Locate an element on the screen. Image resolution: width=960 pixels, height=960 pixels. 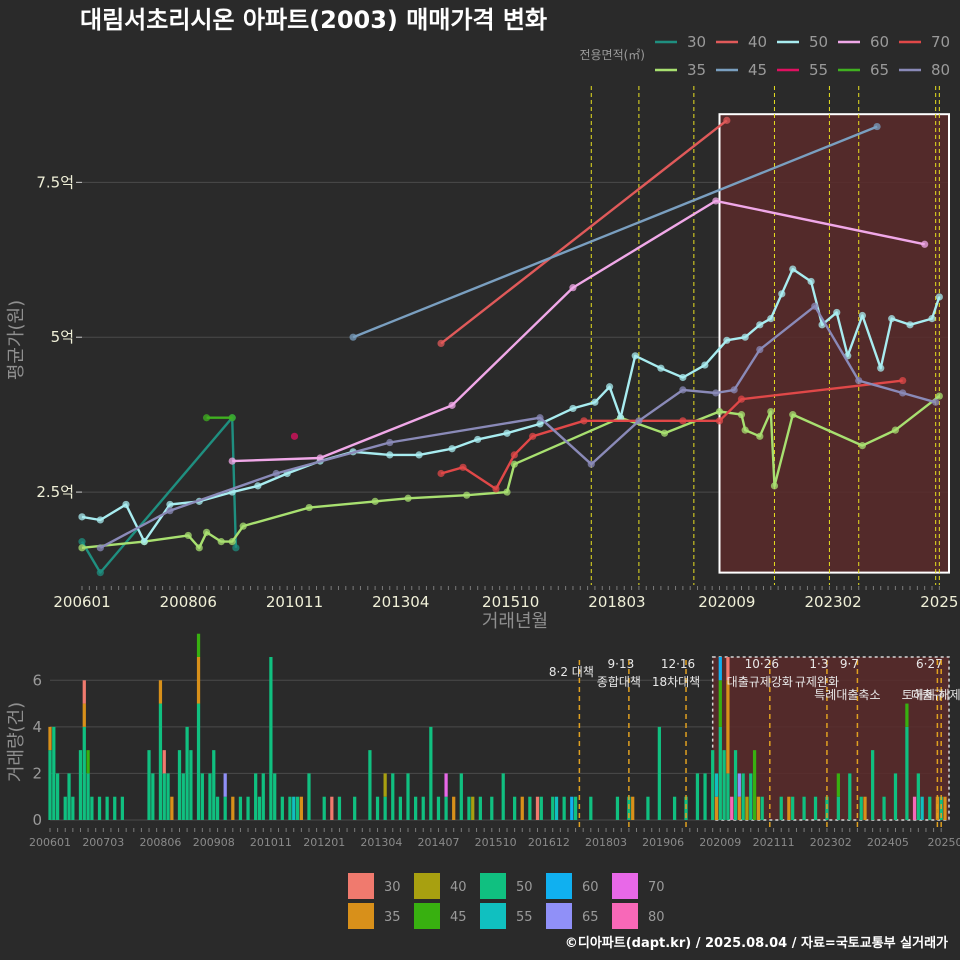
volume-legend-label-80: 80 is located at coordinates (656, 917).